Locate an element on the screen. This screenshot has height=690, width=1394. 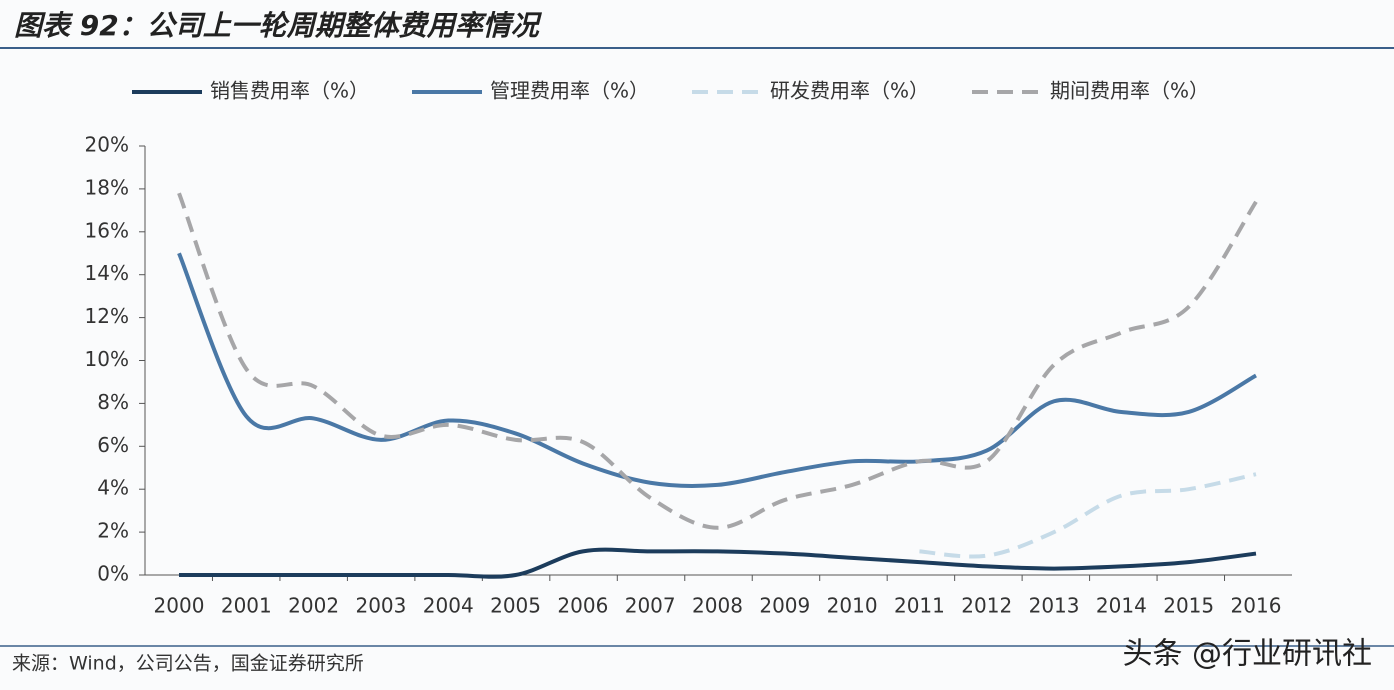
x-tick-label: 2015 is located at coordinates (1188, 606).